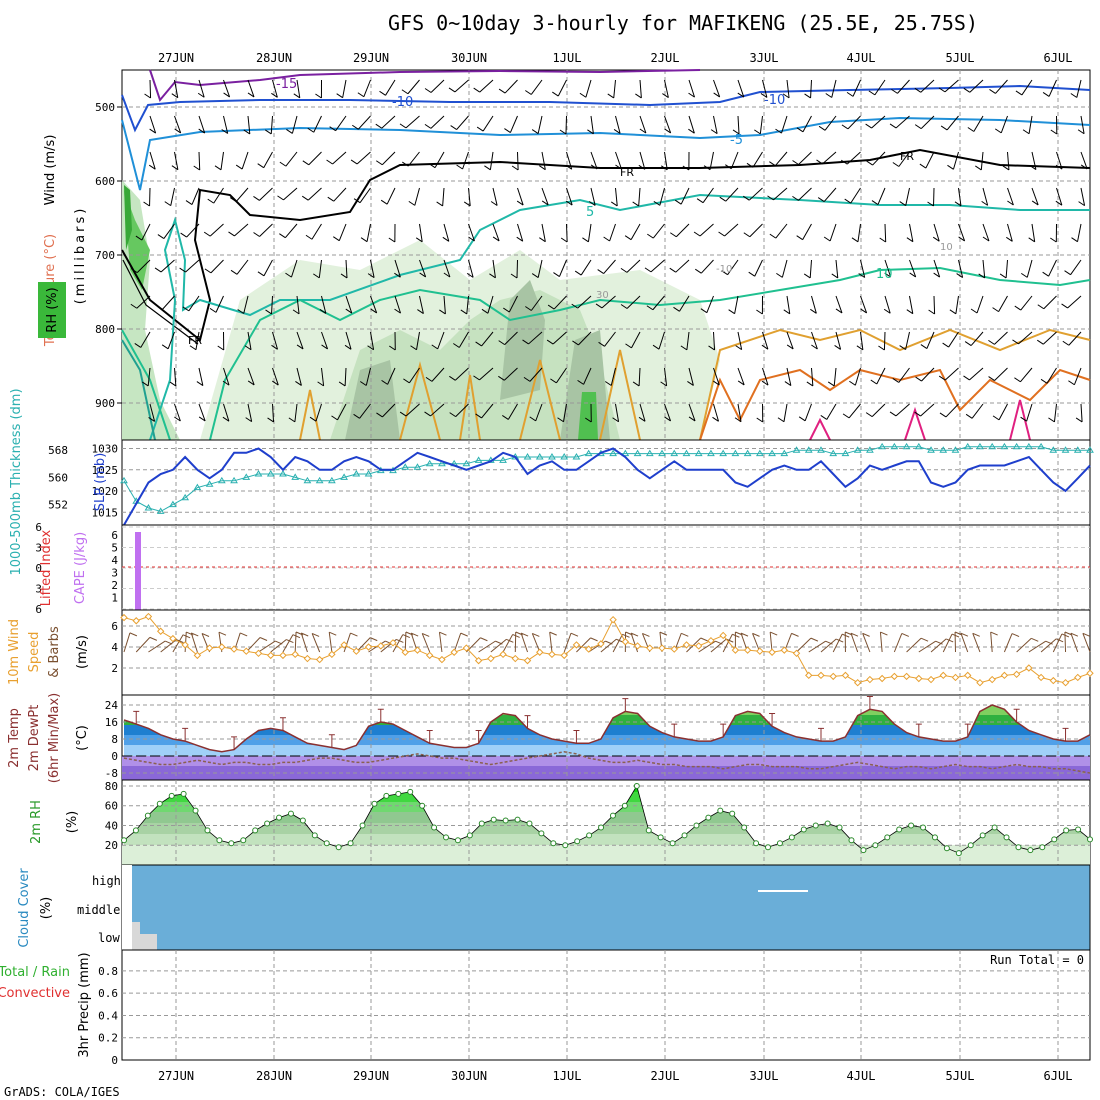 The width and height of the screenshot is (1100, 1100). Describe the element at coordinates (127, 907) in the screenshot. I see `cloud-left-gap` at that location.